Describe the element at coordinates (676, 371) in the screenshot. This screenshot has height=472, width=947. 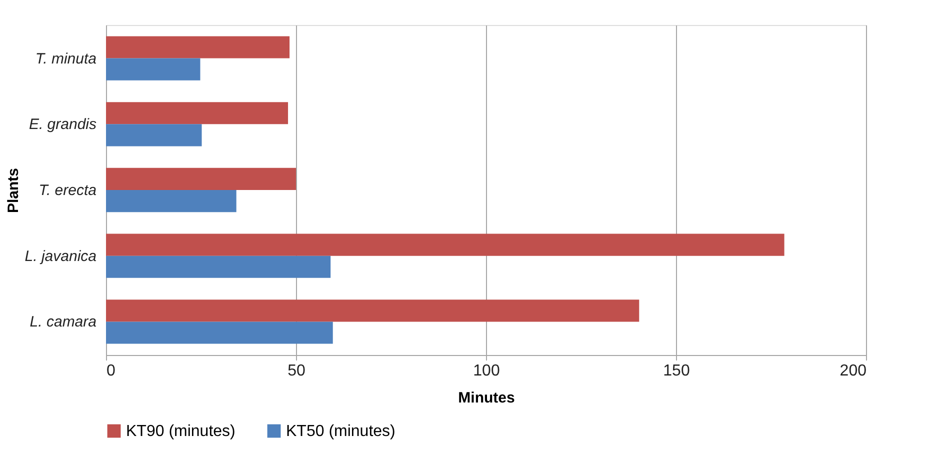
I see `x-tick-label: 150` at that location.